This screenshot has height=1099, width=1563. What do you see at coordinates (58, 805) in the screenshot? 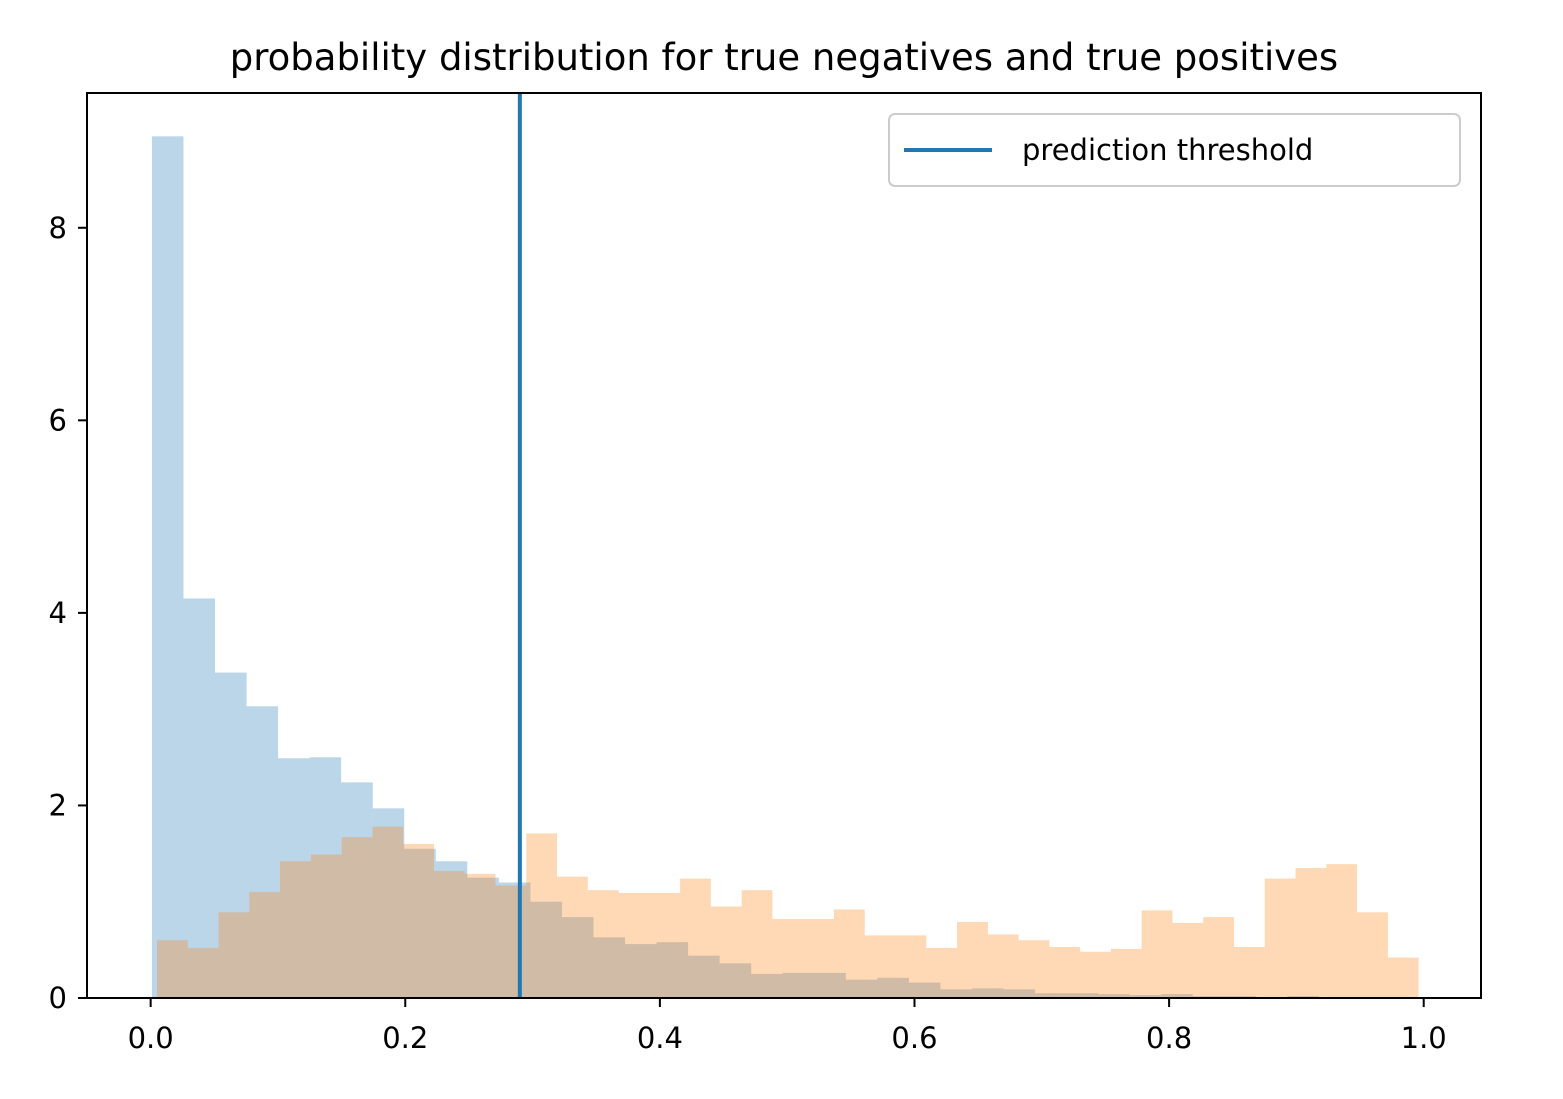
I see `y-tick-label: 2` at bounding box center [58, 805].